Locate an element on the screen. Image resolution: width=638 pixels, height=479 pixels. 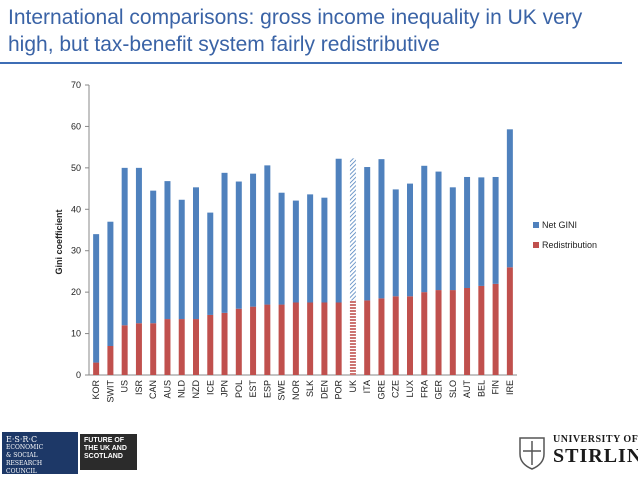
bar-redistribution-fin is located at coordinates (495, 329).